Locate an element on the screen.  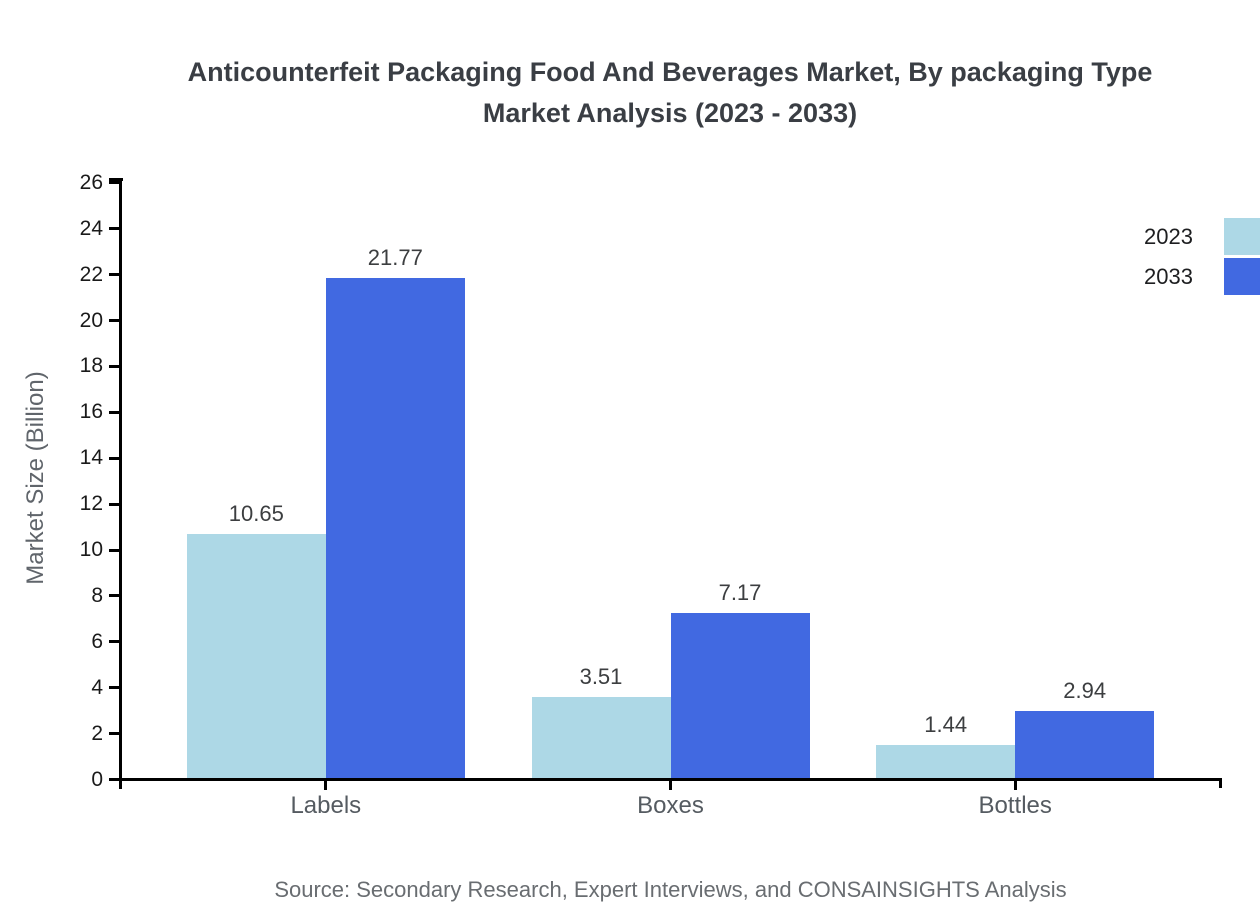
legend-item-2033: 2033 is located at coordinates (1202, 276).